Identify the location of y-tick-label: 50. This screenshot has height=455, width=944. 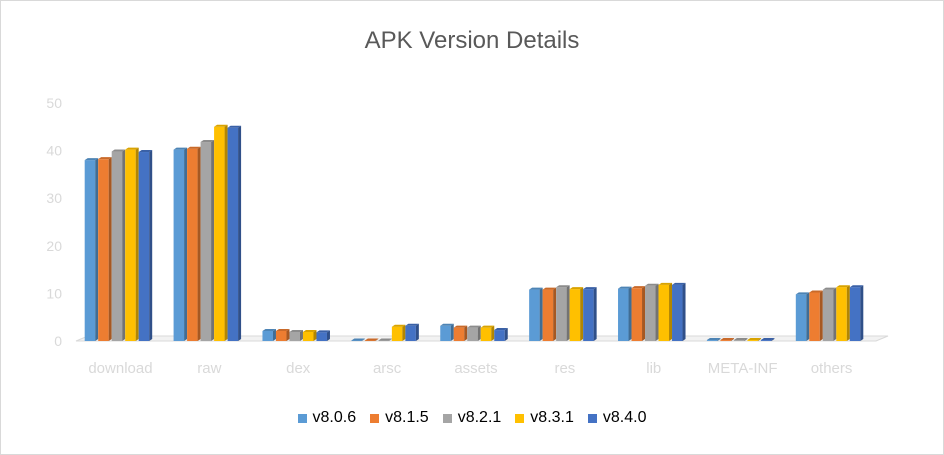
(54, 103).